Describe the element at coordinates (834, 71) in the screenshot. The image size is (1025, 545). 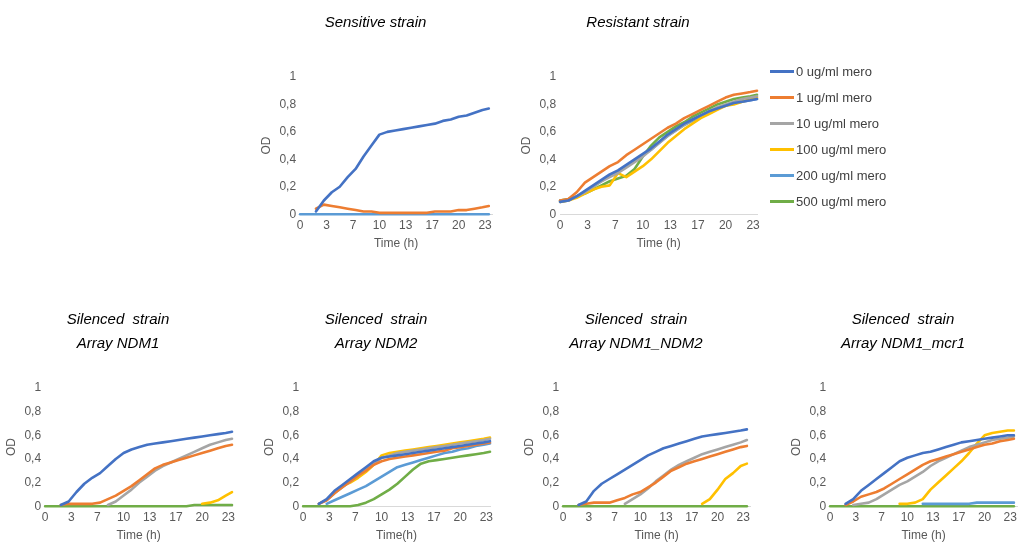
I see `legend-label: 0 ug/ml mero` at that location.